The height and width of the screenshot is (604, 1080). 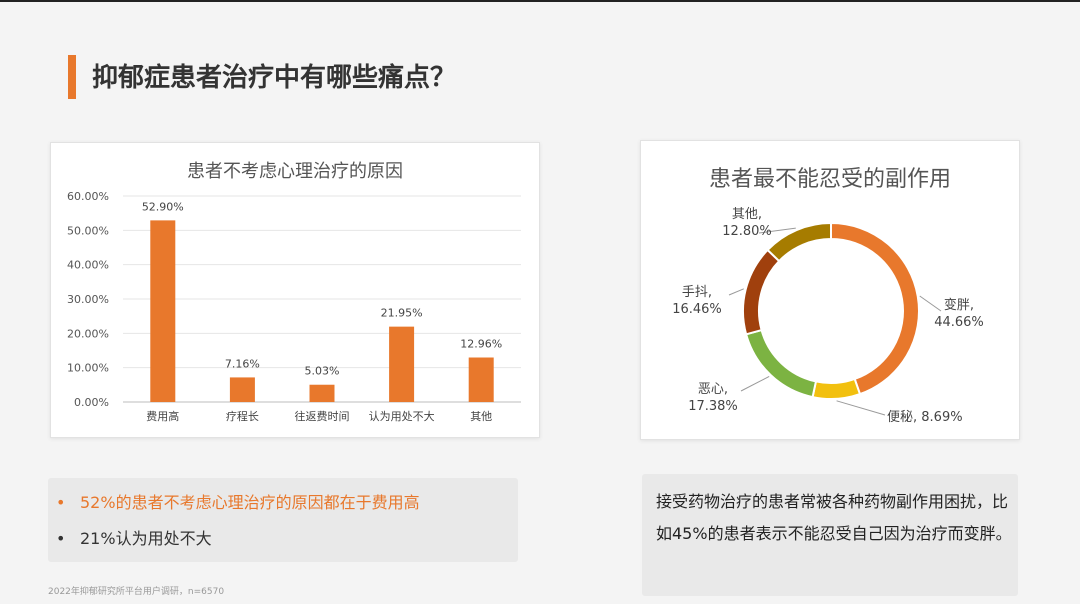 What do you see at coordinates (402, 416) in the screenshot?
I see `x-tick-label: 认为用处不大` at bounding box center [402, 416].